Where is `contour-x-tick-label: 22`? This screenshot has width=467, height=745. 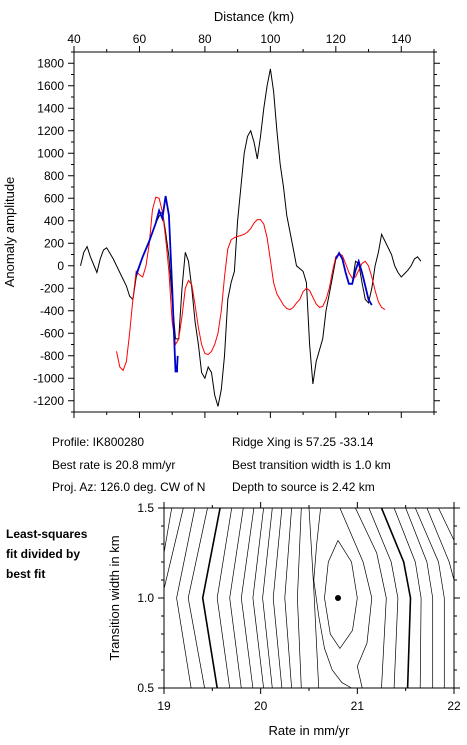 contour-x-tick-label: 22 is located at coordinates (454, 706).